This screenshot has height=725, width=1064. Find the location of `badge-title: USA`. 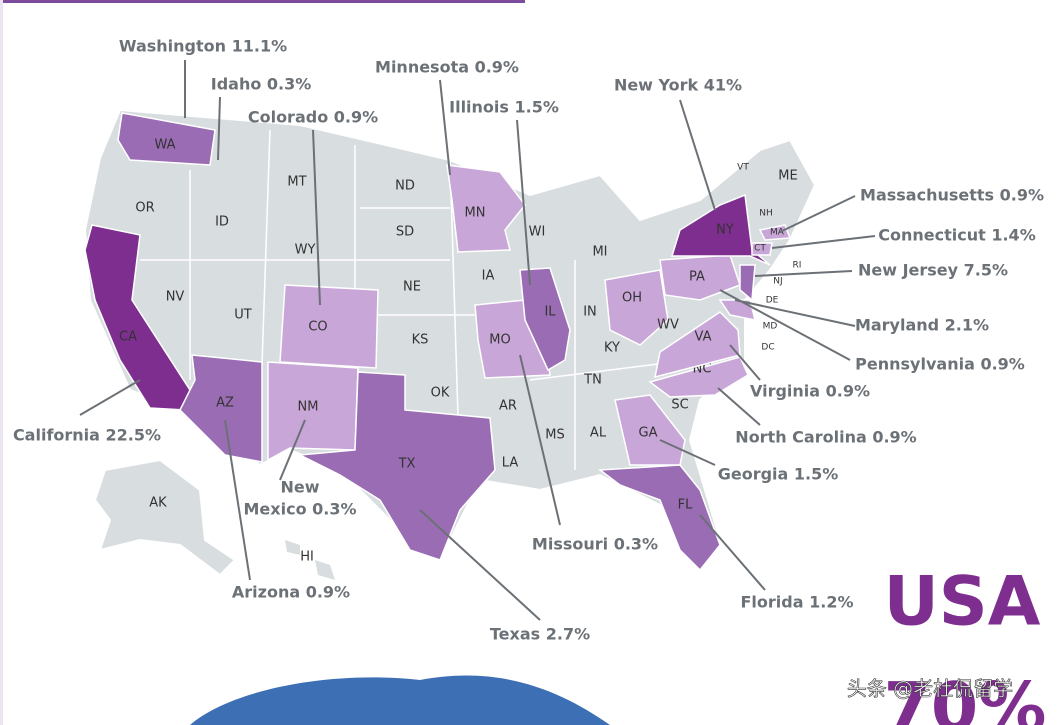

badge-title: USA is located at coordinates (962, 602).